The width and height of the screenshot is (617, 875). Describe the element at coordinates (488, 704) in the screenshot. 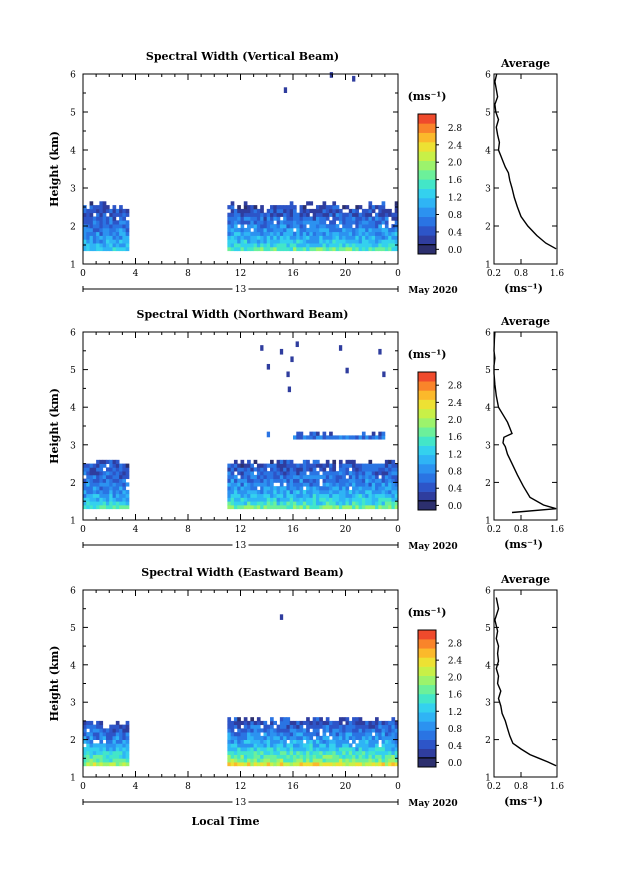

I see `profile-y-tick-label: 3` at that location.